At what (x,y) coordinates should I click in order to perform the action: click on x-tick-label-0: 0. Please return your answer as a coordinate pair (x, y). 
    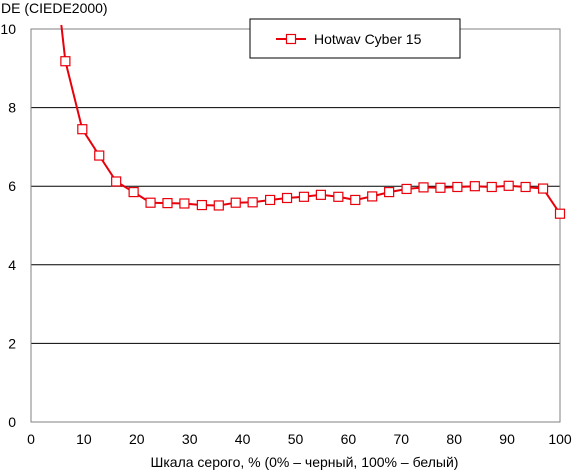
    Looking at the image, I should click on (31, 439).